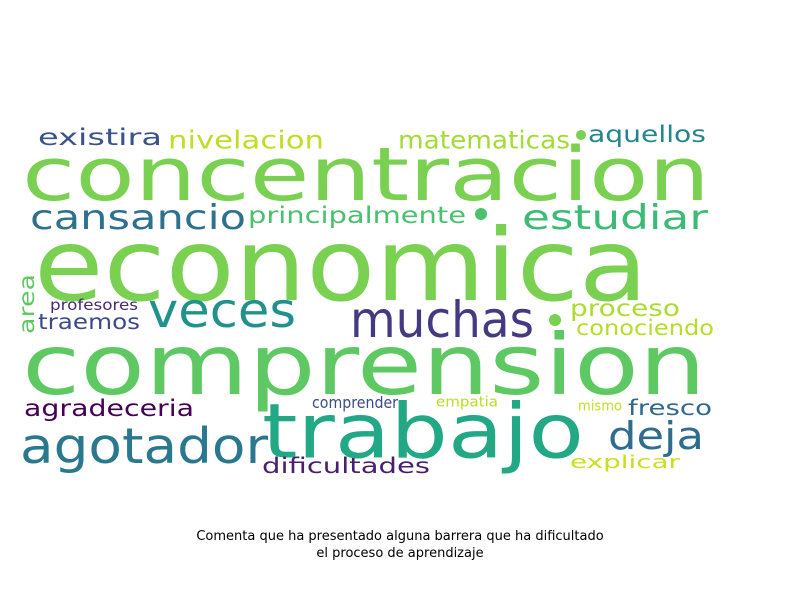 This screenshot has width=800, height=600. Describe the element at coordinates (100, 138) in the screenshot. I see `word-existira: existira` at that location.